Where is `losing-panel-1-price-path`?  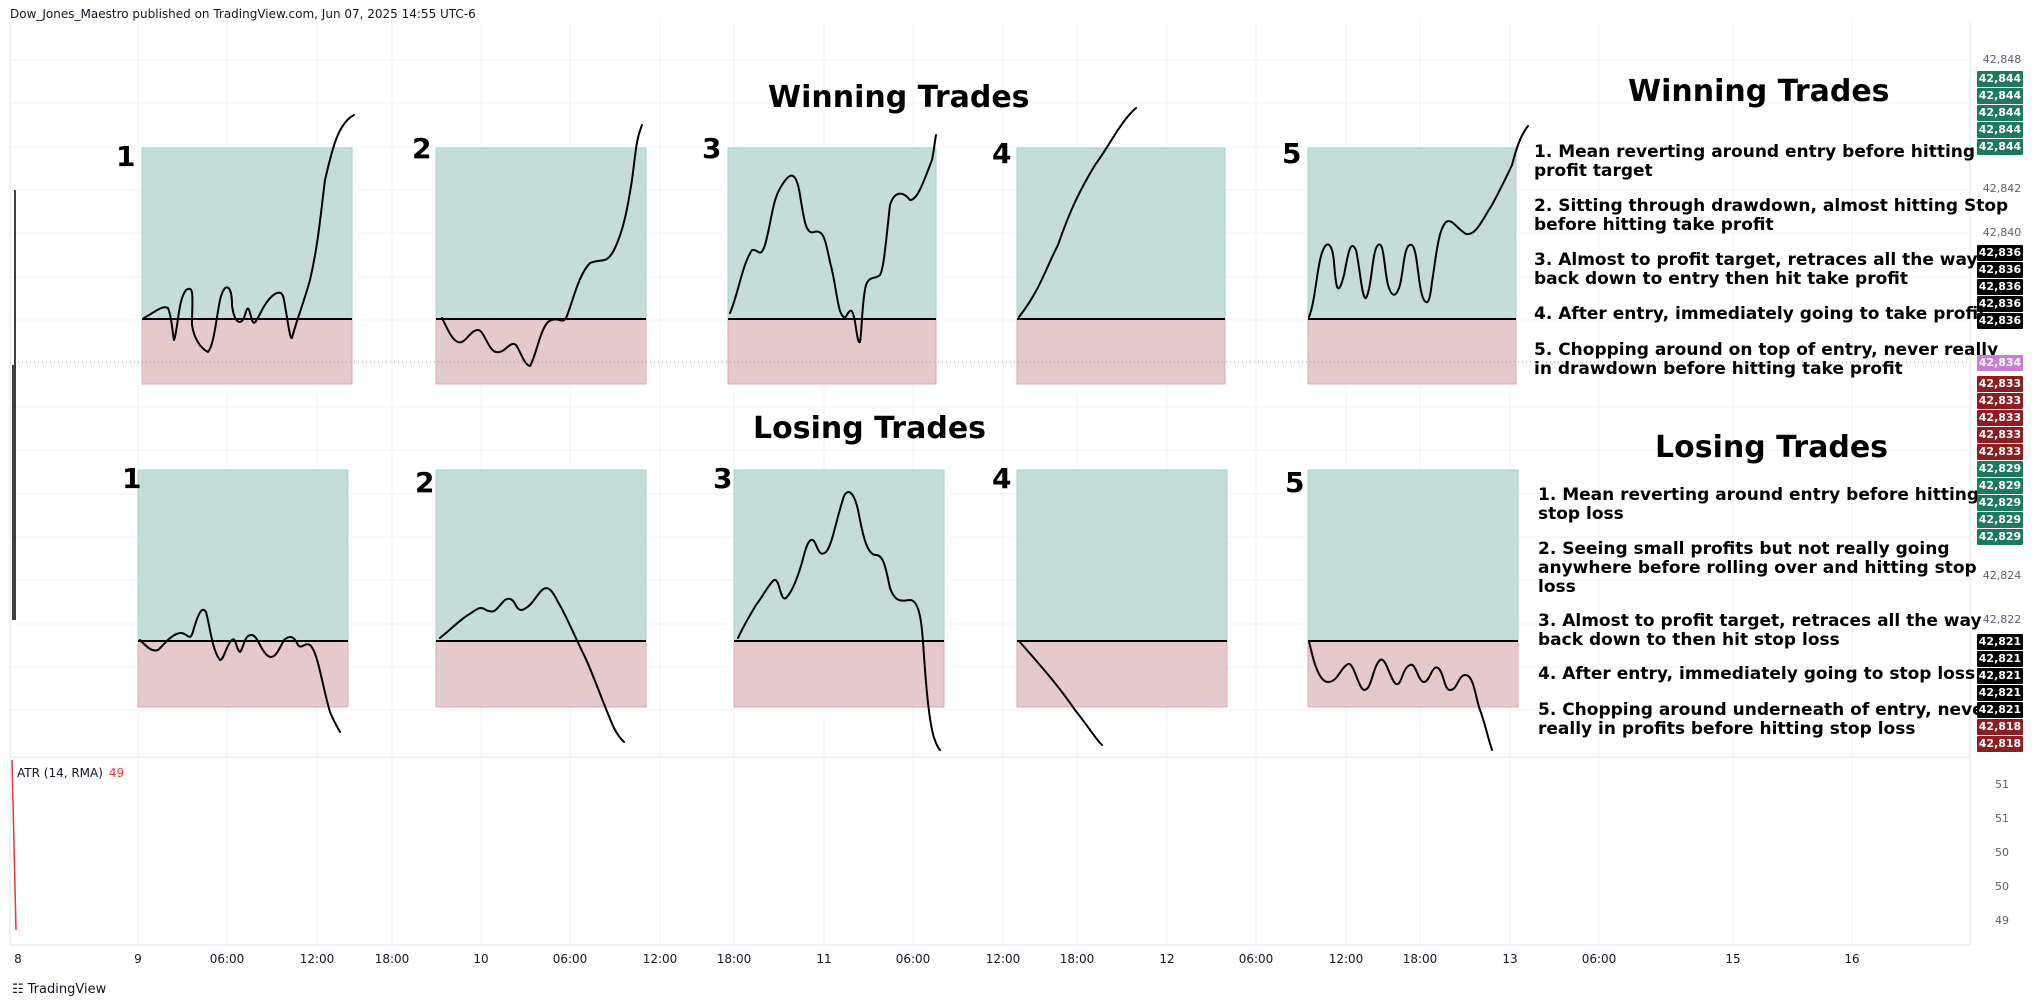 losing-panel-1-price-path is located at coordinates (240, 670).